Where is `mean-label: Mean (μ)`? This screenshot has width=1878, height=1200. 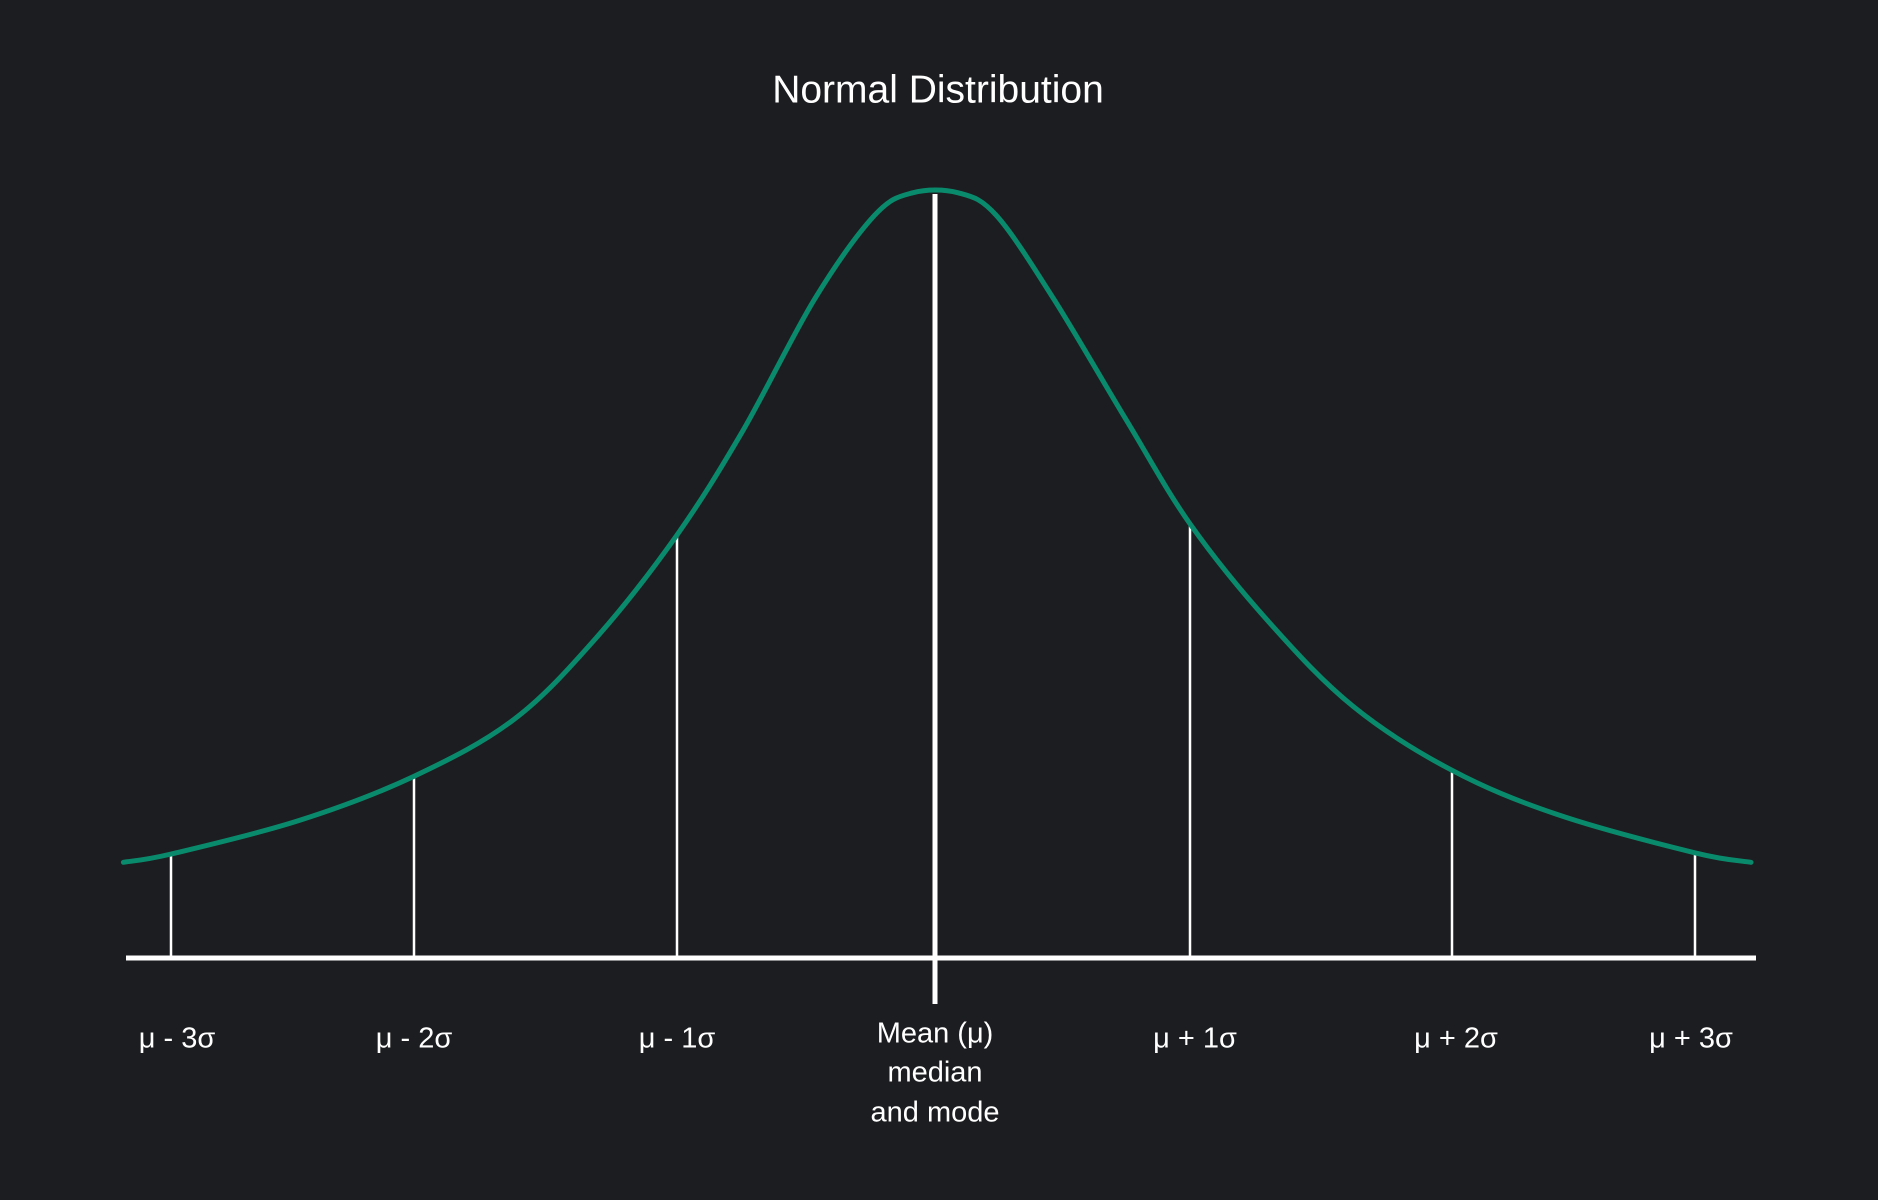
mean-label: Mean (μ) is located at coordinates (935, 1034).